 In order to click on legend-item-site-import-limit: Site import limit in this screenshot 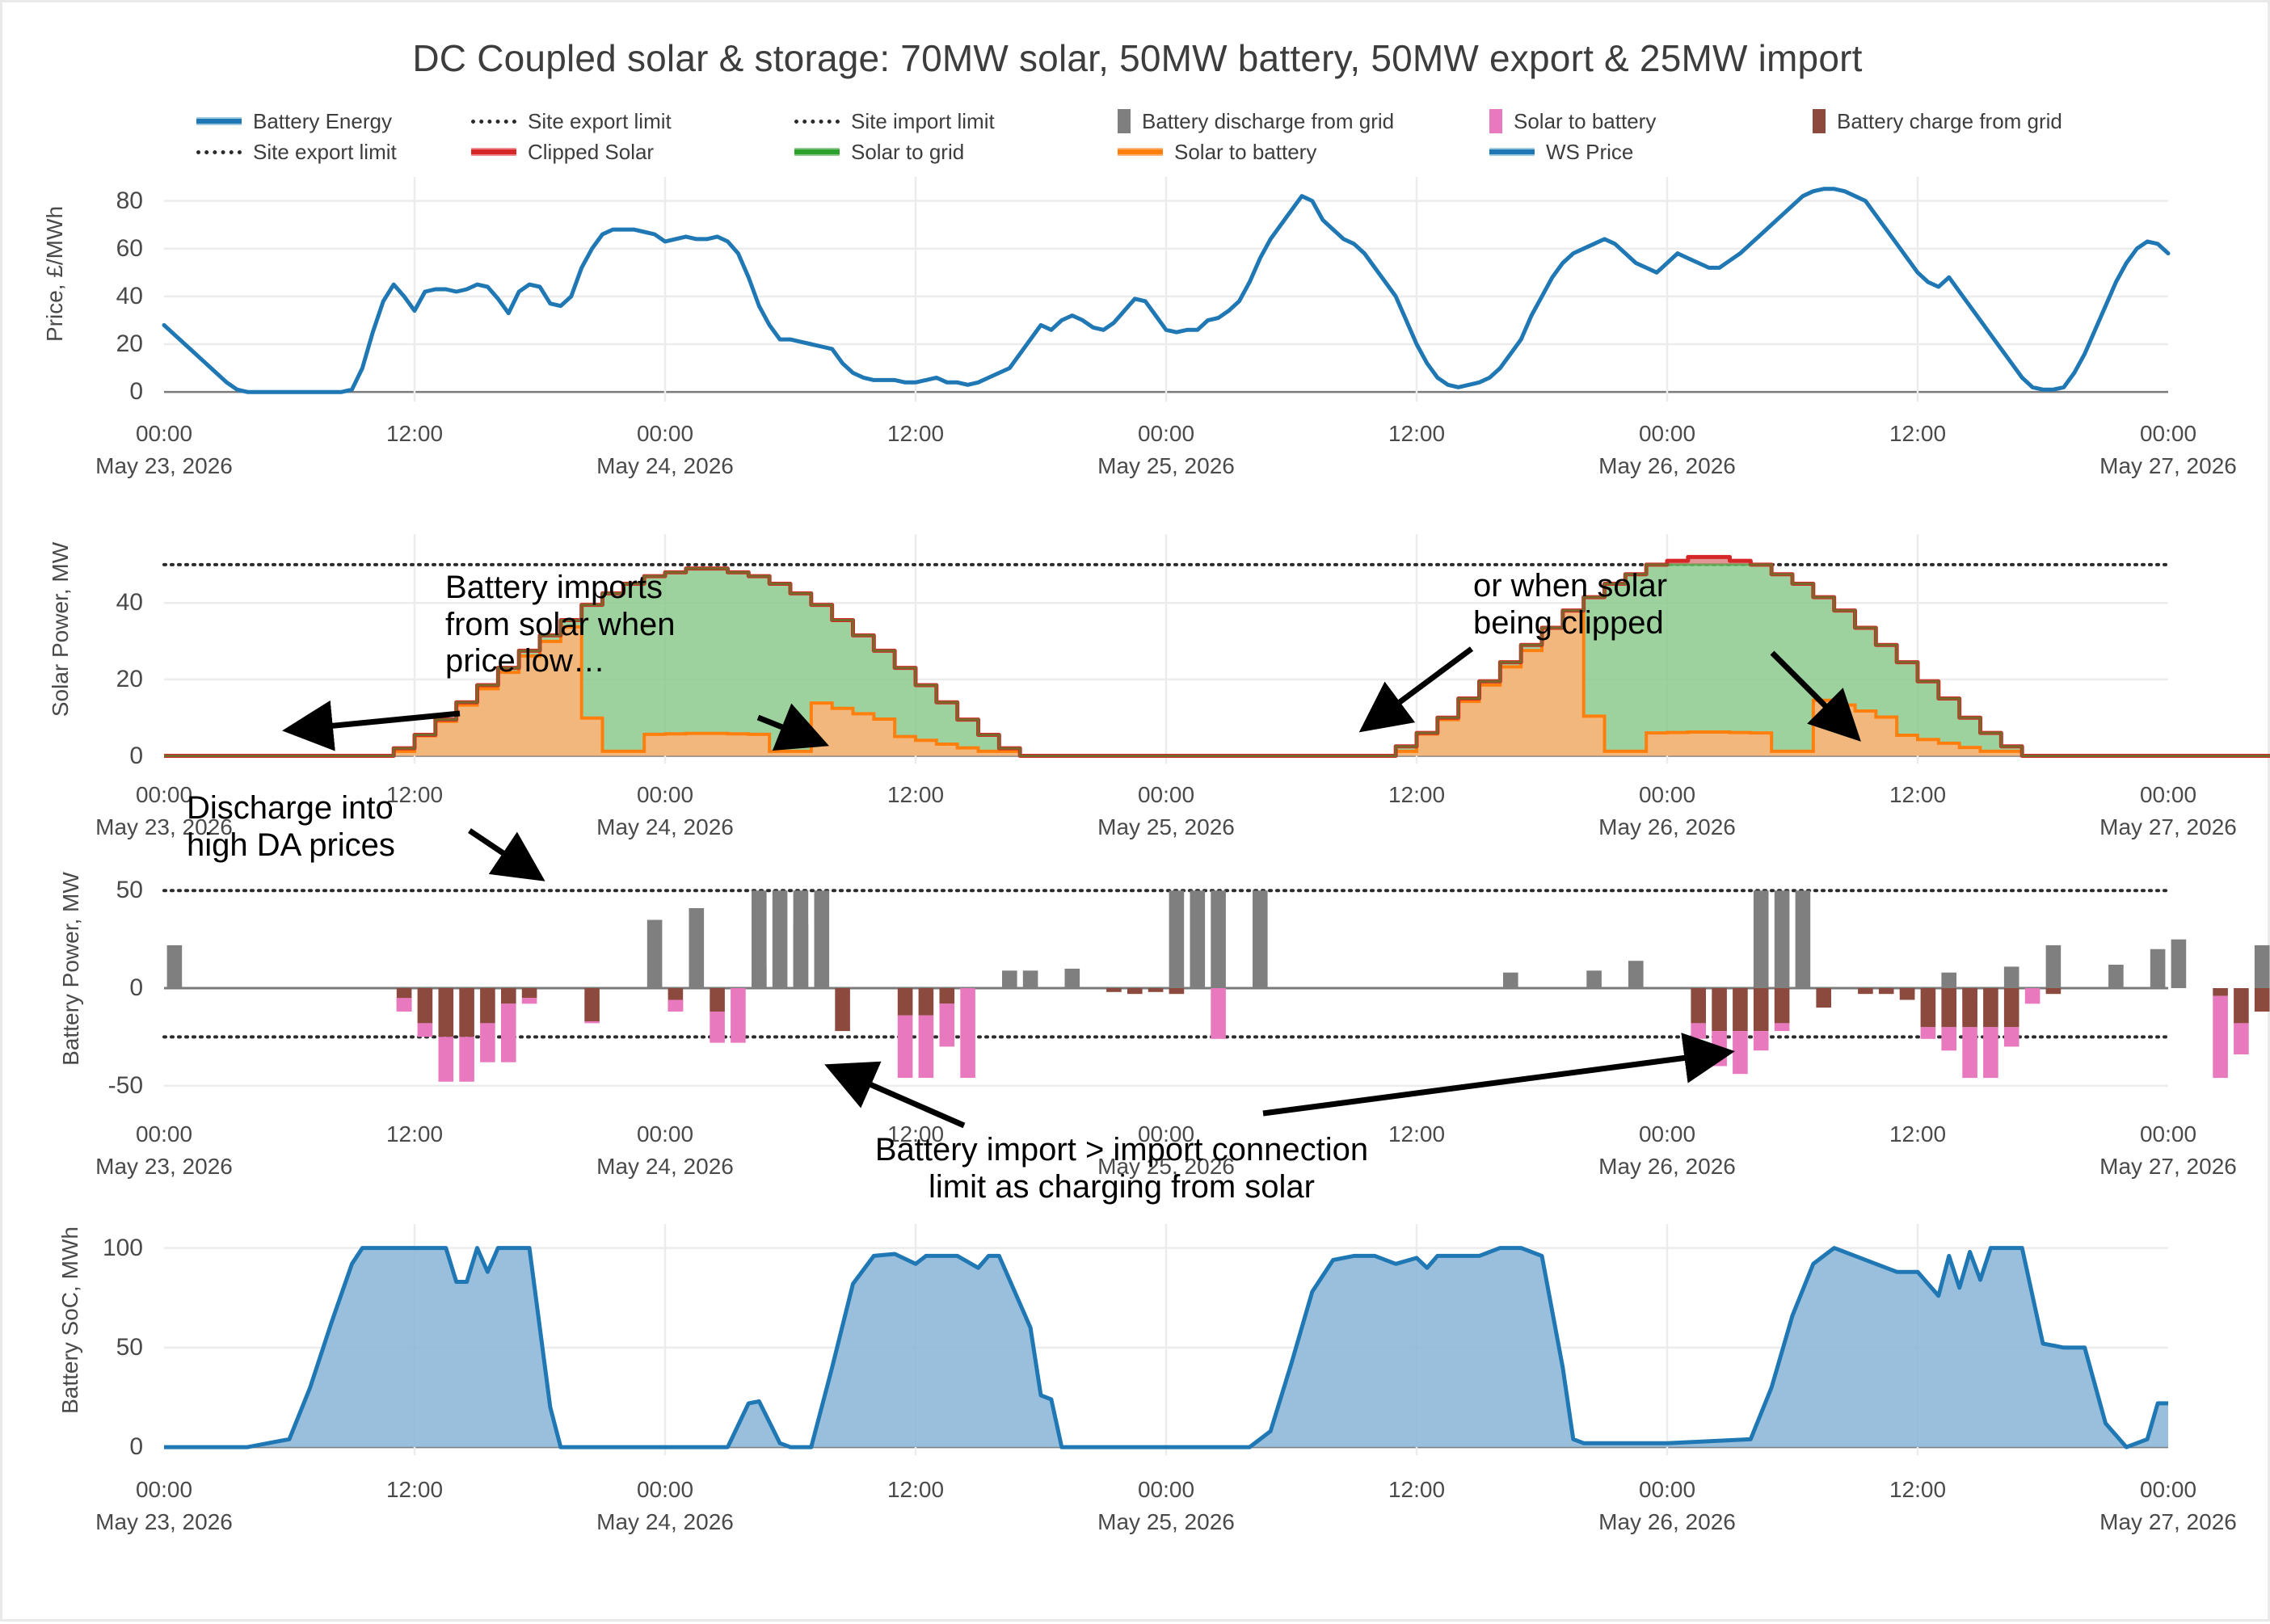, I will do `click(935, 121)`.